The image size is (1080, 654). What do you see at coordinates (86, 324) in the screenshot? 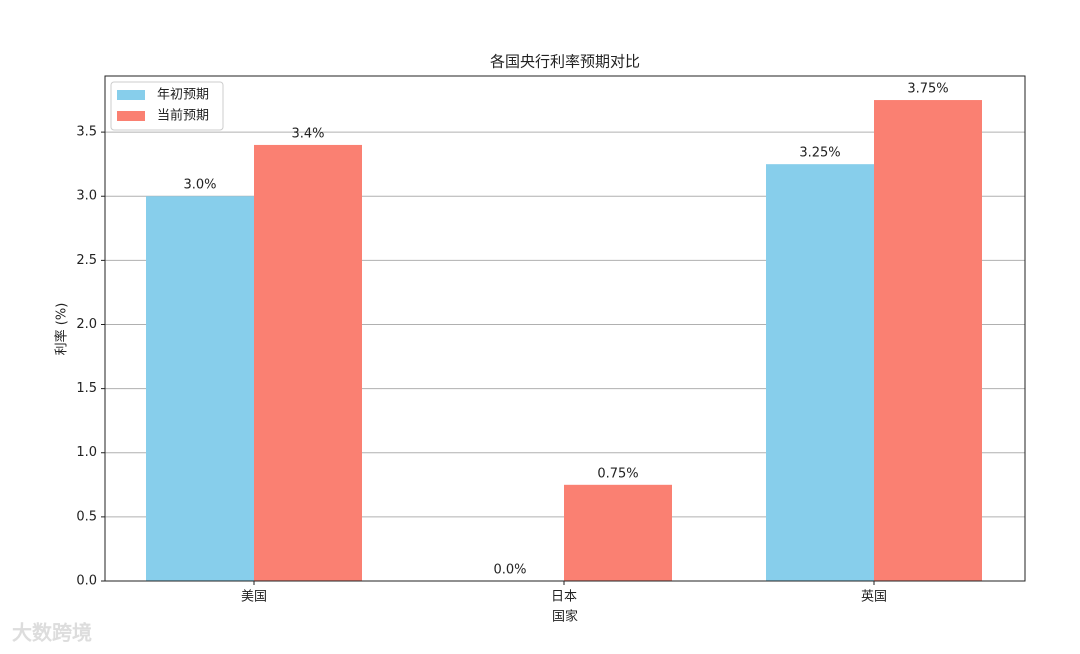
I see `y-tick-label: 2.0` at bounding box center [86, 324].